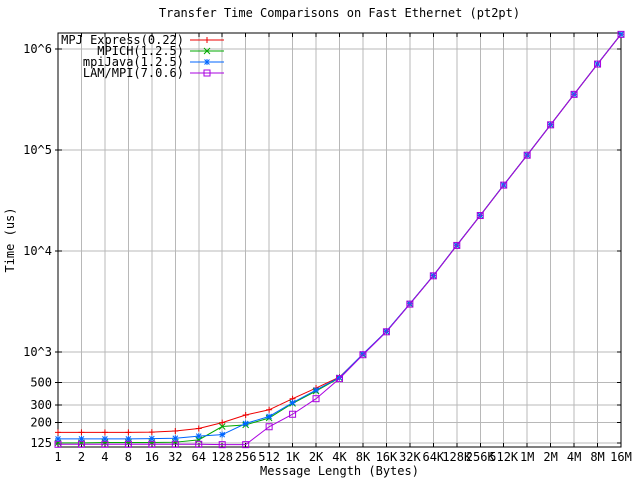 The height and width of the screenshot is (480, 640). I want to click on svg-text: MPICH(1.2.5), so click(140, 51).